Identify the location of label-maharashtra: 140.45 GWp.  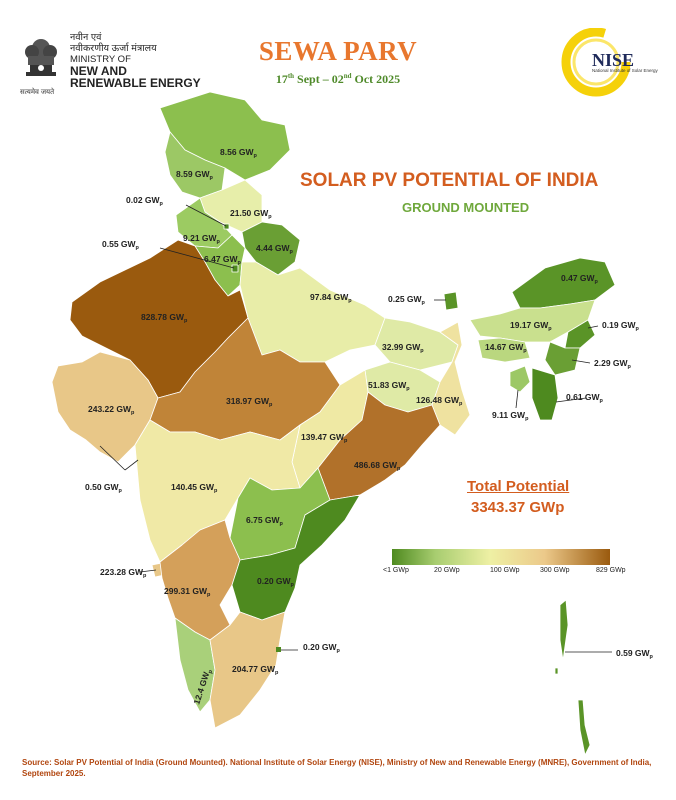
(194, 488).